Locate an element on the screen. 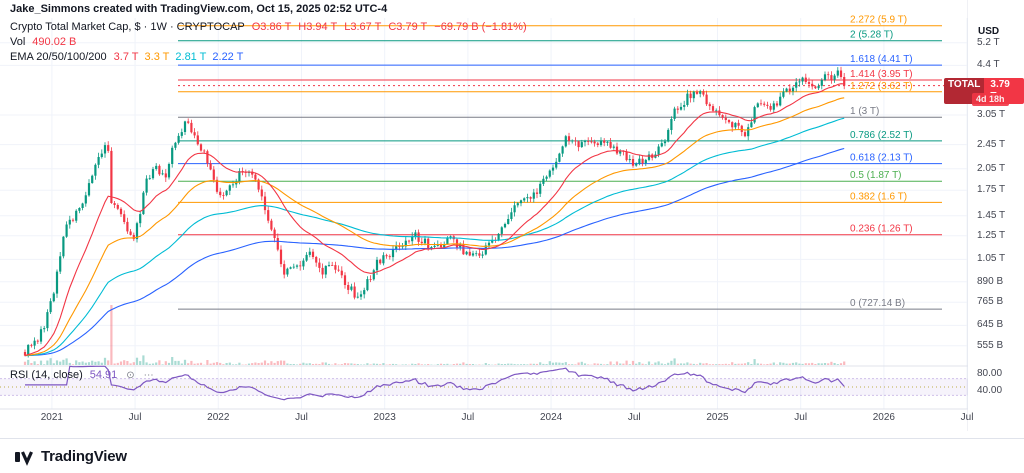  fib-level-label: 1 (3 T) is located at coordinates (864, 111).